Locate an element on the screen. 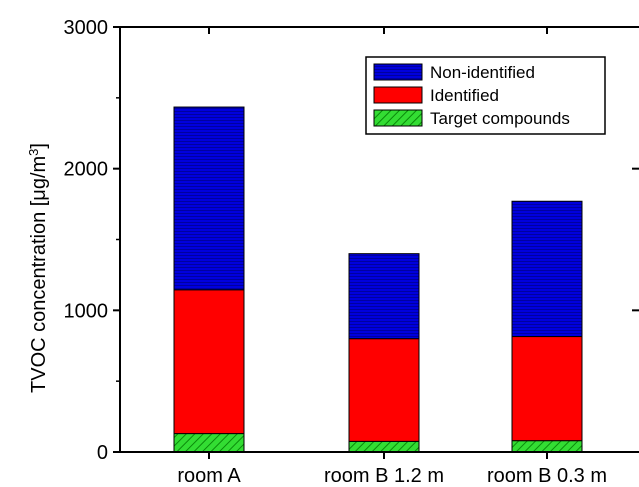  bar-room-b-0-3-m-target-compounds is located at coordinates (547, 446).